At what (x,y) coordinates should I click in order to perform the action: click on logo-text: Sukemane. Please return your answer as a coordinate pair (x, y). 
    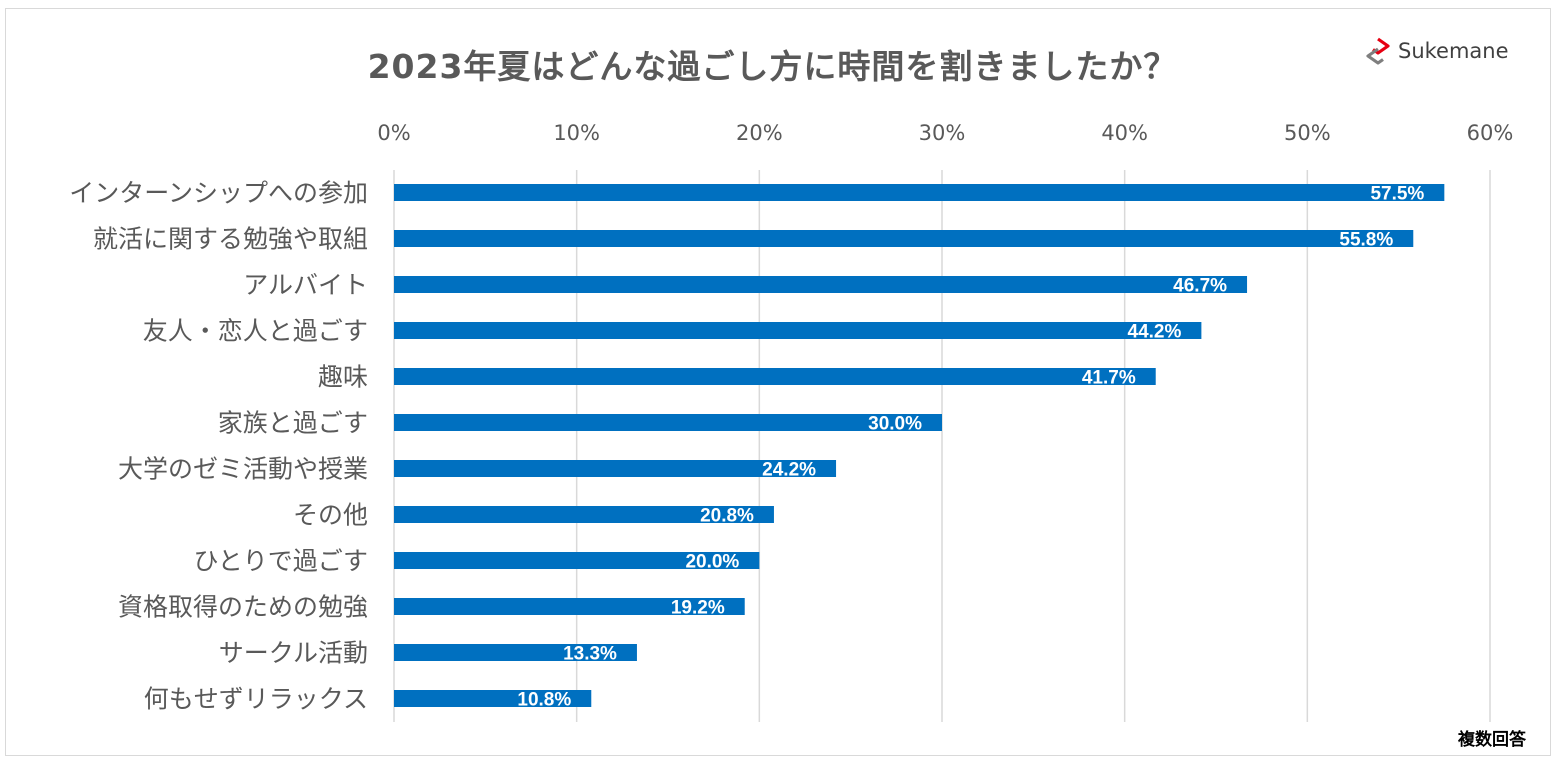
    Looking at the image, I should click on (1453, 51).